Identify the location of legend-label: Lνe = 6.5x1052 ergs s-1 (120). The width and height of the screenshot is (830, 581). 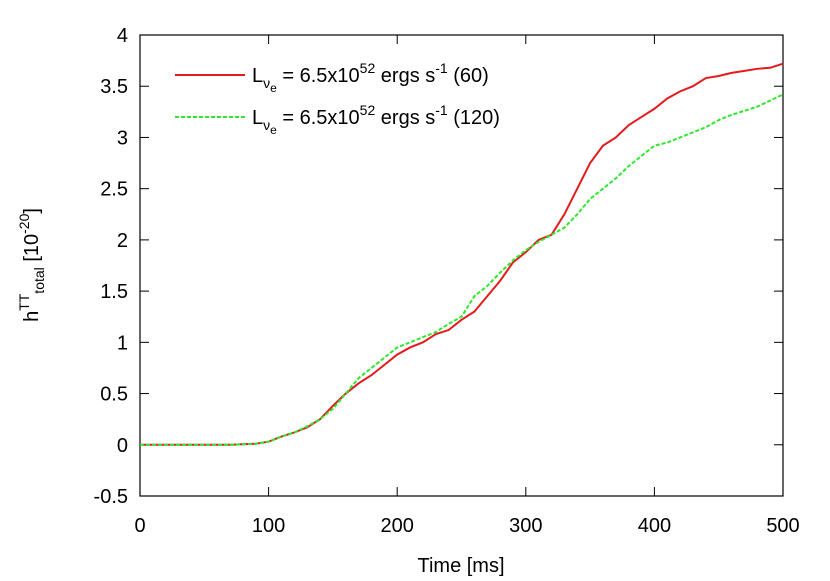
(376, 119).